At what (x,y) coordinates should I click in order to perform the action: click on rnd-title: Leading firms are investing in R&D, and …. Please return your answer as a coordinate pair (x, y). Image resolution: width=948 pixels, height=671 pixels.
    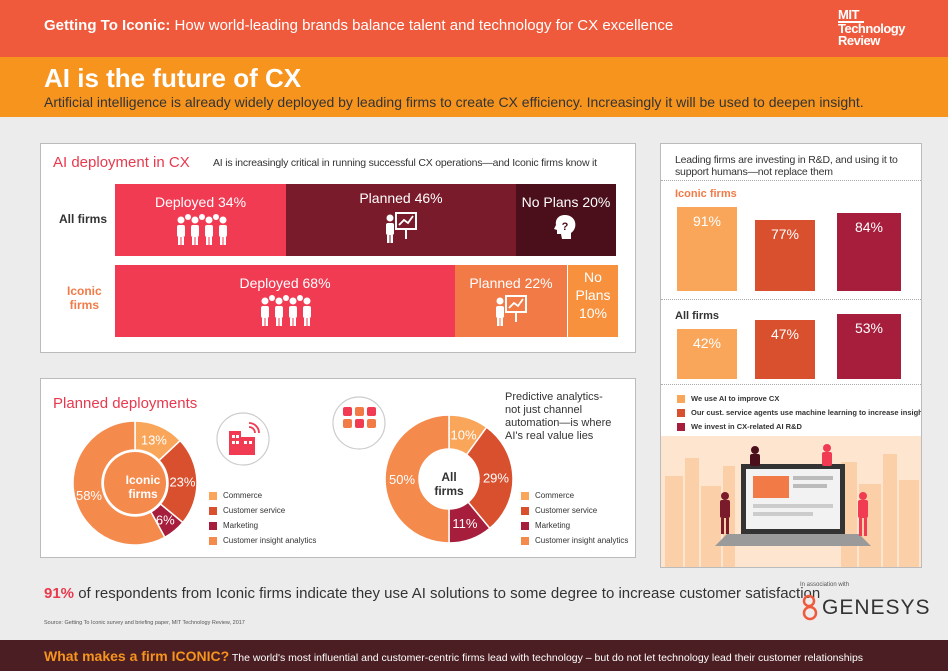
    Looking at the image, I should click on (786, 166).